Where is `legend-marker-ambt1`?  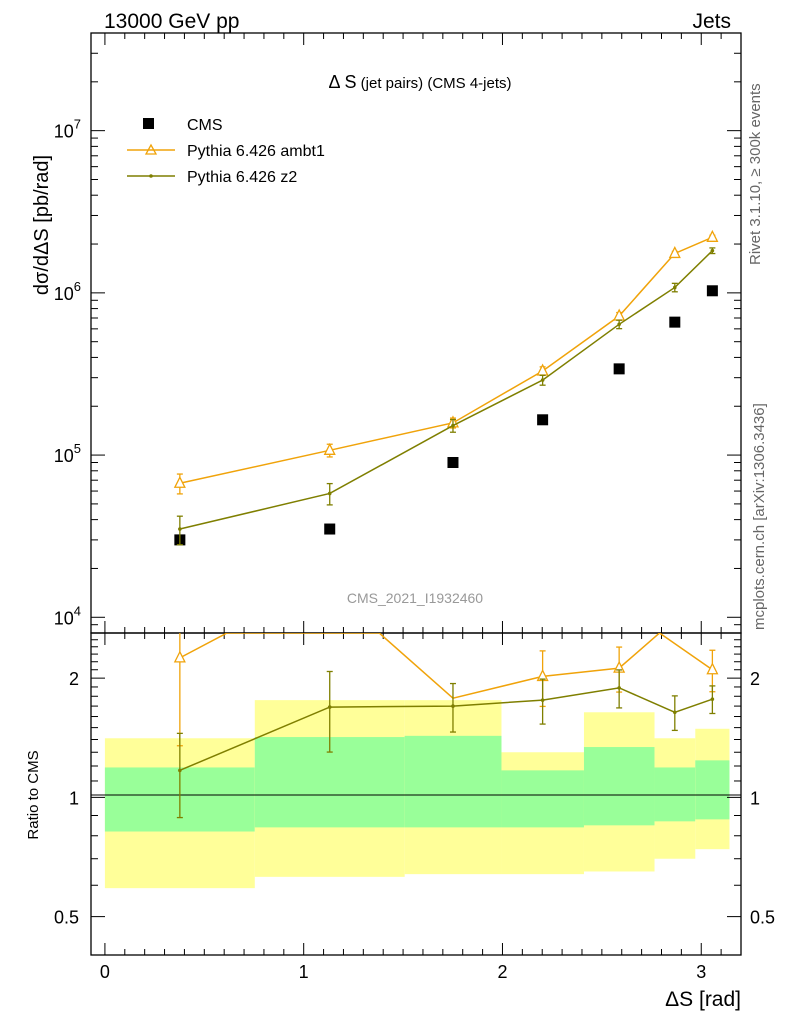
legend-marker-ambt1 is located at coordinates (151, 149).